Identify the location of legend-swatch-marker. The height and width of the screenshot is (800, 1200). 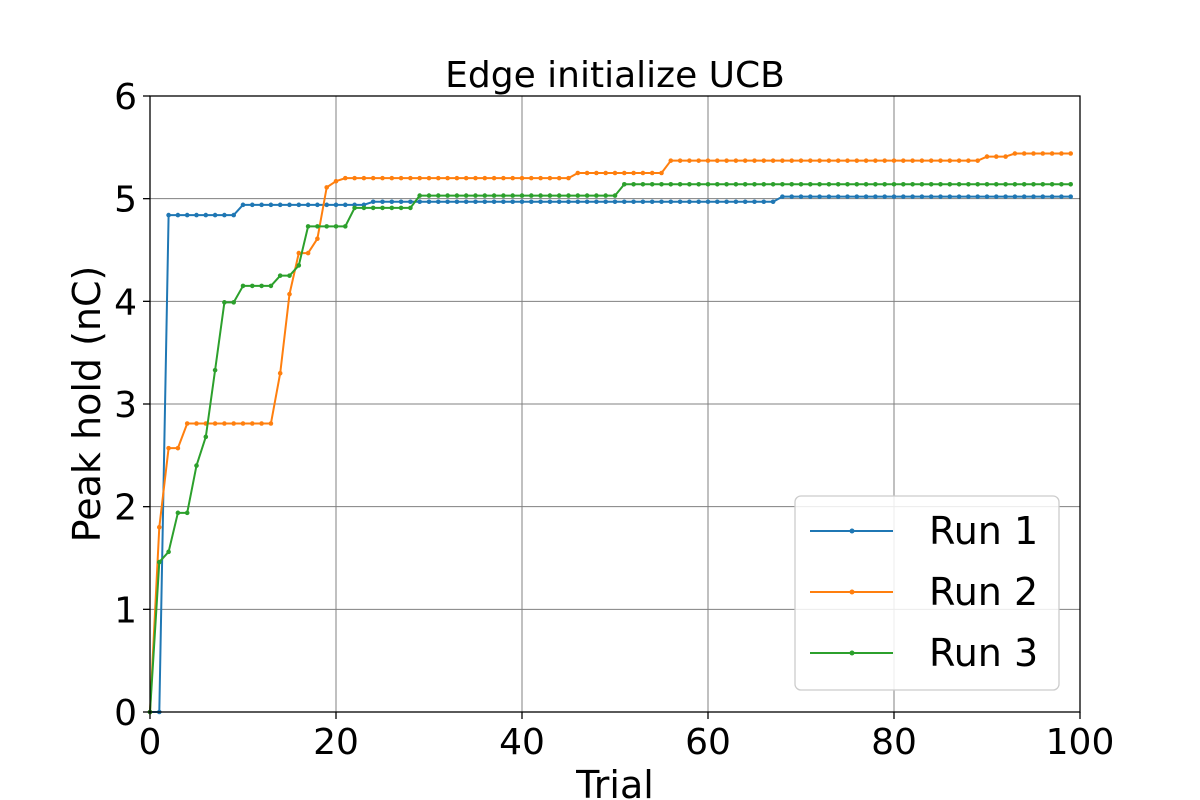
(852, 653).